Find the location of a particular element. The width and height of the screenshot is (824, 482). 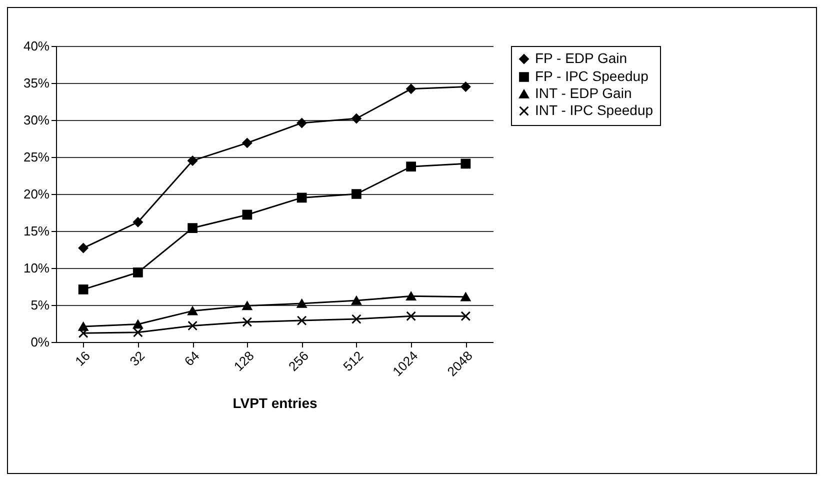

y-tick-label: 10% is located at coordinates (36, 268).